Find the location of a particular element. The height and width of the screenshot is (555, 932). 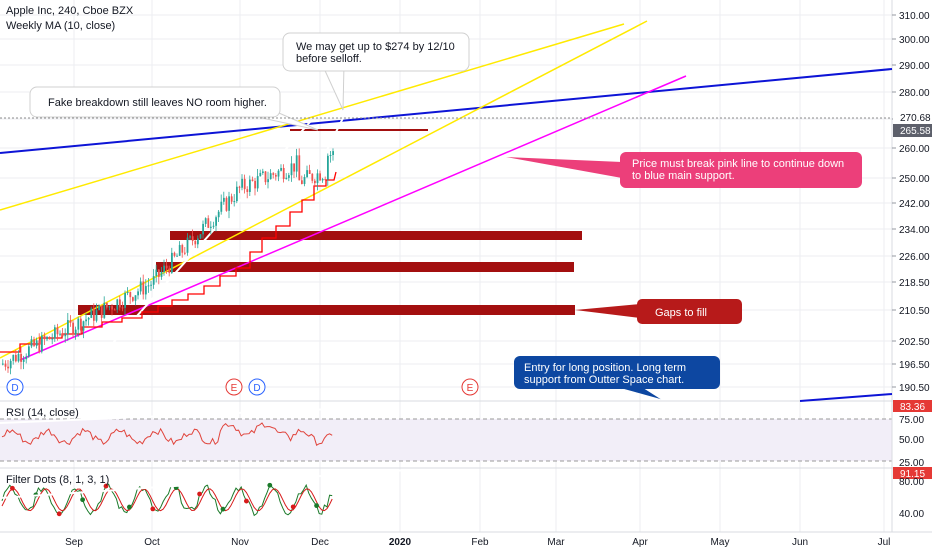

event-marker-earnings-1: E is located at coordinates (234, 387).